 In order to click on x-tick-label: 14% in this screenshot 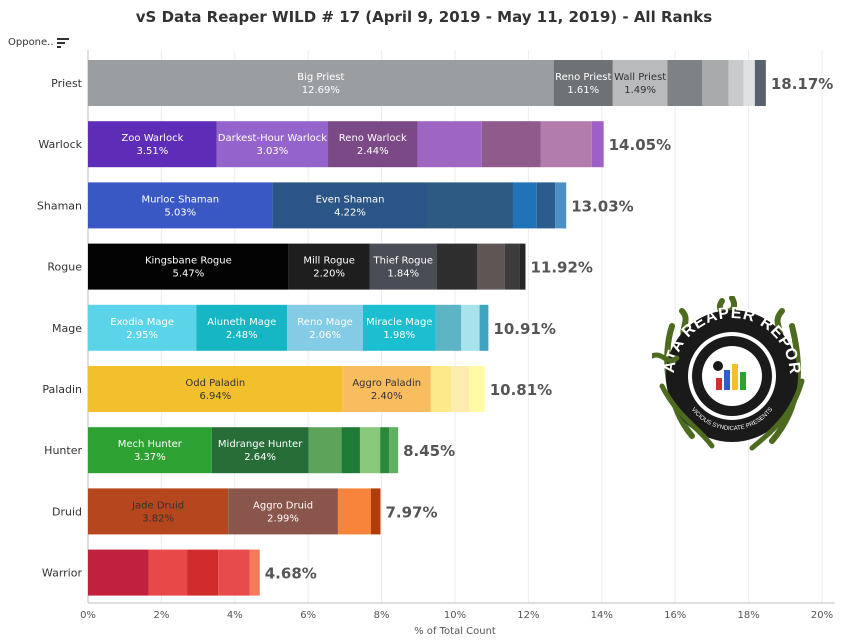, I will do `click(602, 615)`.